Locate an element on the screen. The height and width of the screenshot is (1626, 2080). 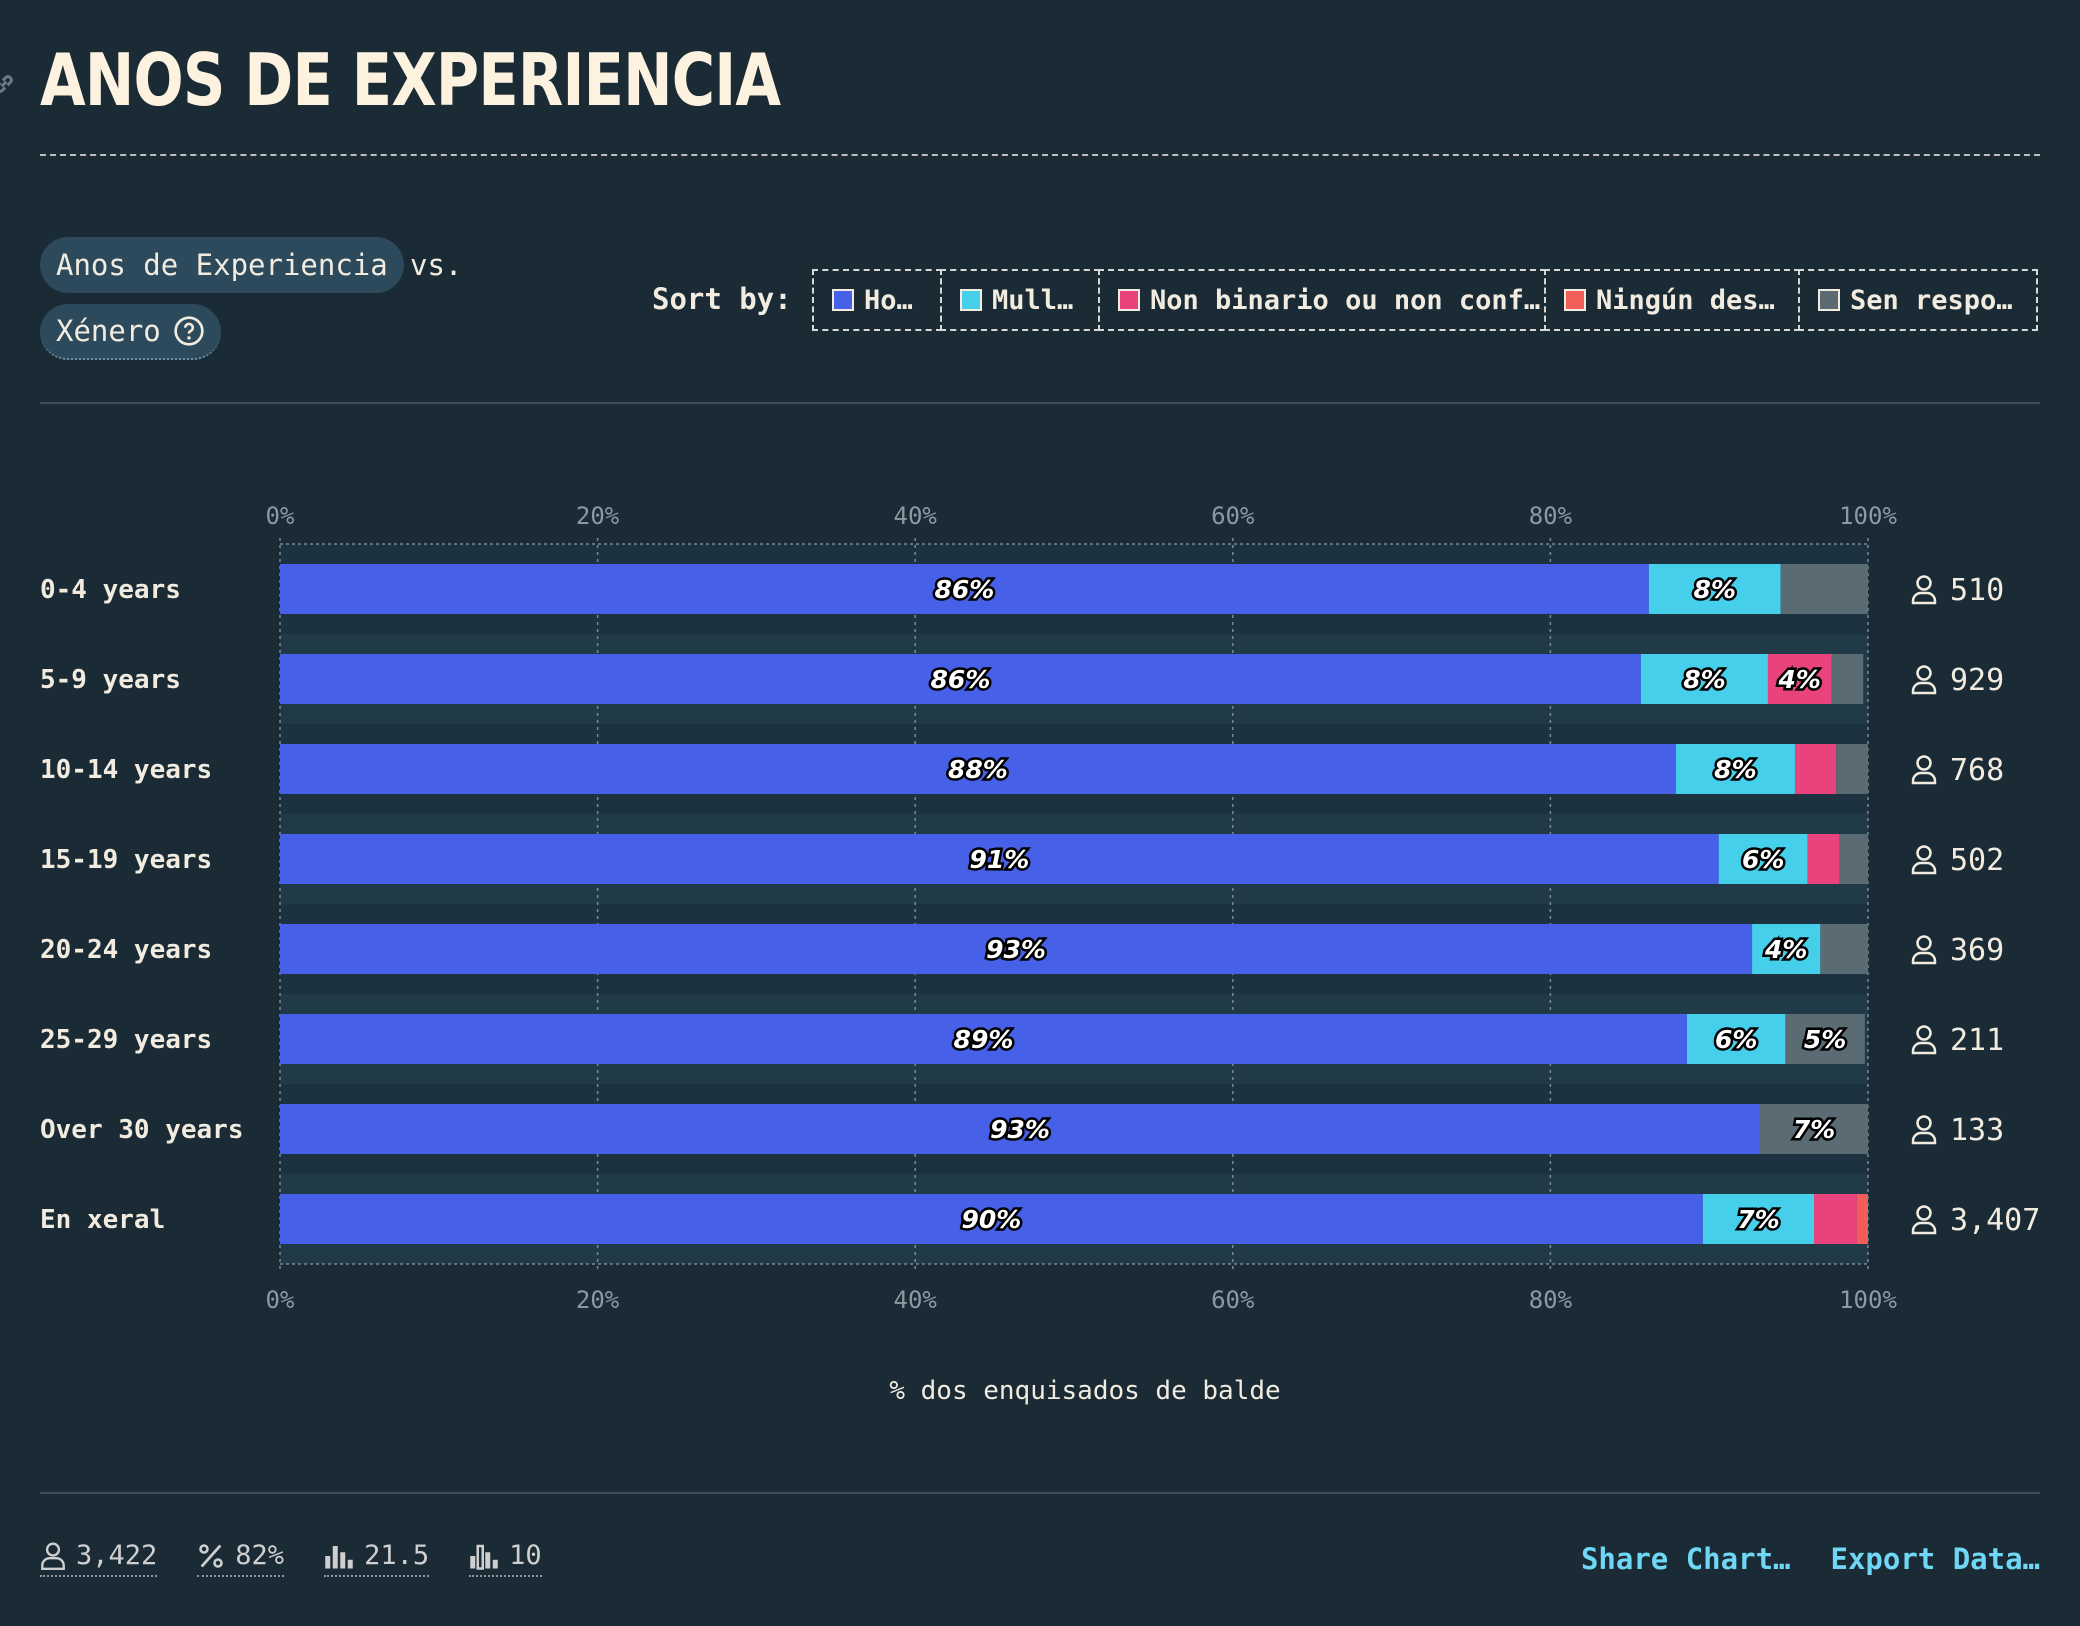
segment-label: 88% is located at coordinates (978, 769).